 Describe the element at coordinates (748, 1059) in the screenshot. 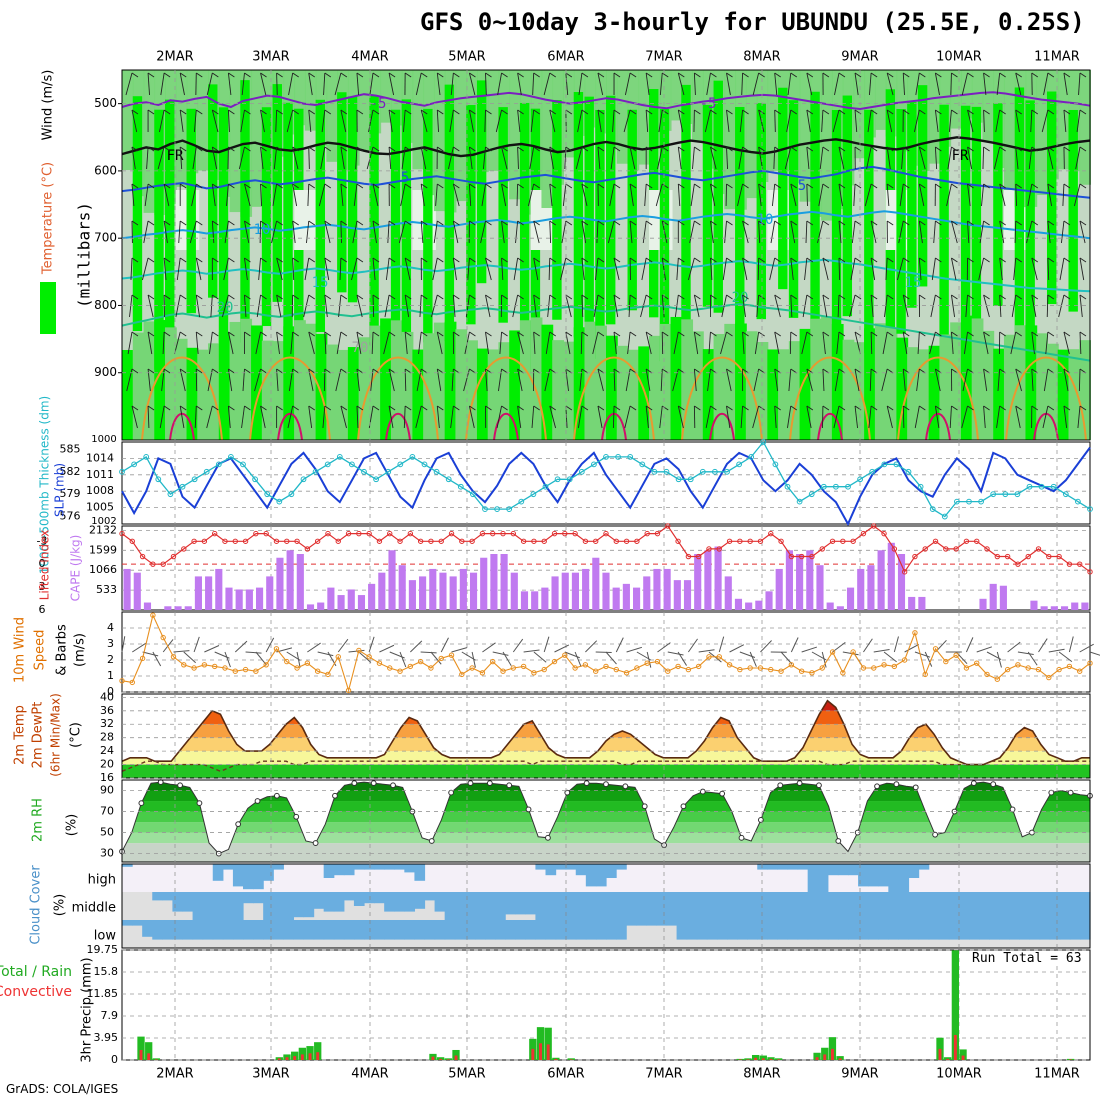

I see `precip-total-bar` at that location.